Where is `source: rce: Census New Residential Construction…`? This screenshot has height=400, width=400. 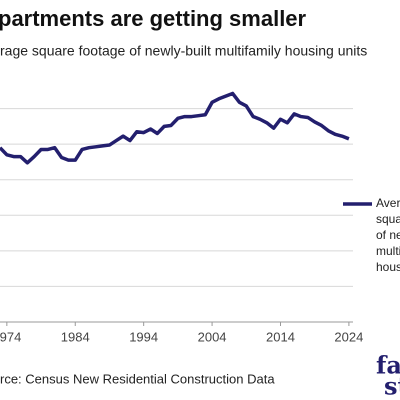
source: rce: Census New Residential Construction… is located at coordinates (137, 378).